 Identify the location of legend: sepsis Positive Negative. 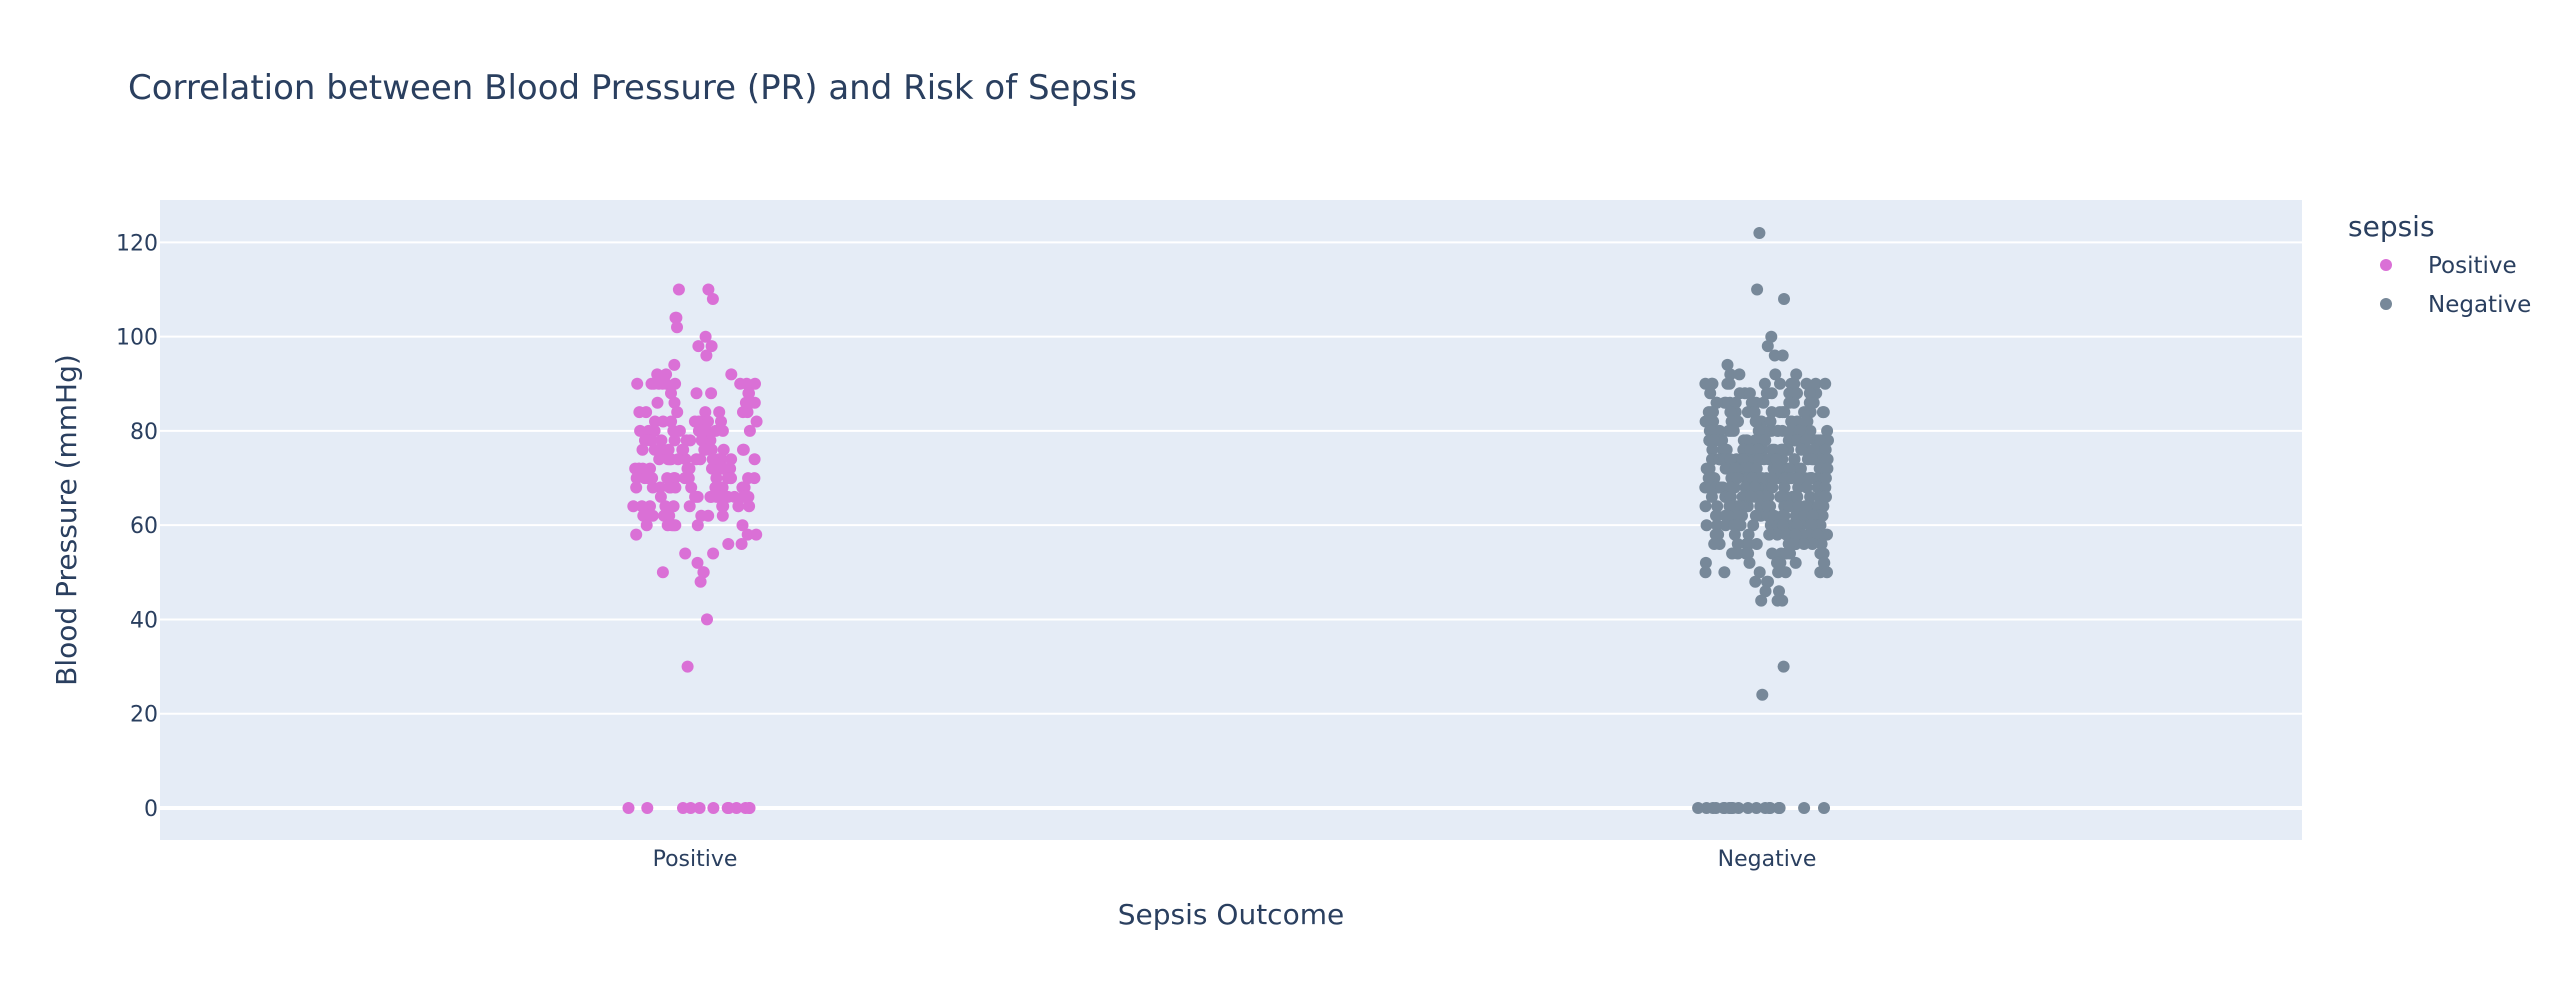
(2439, 264).